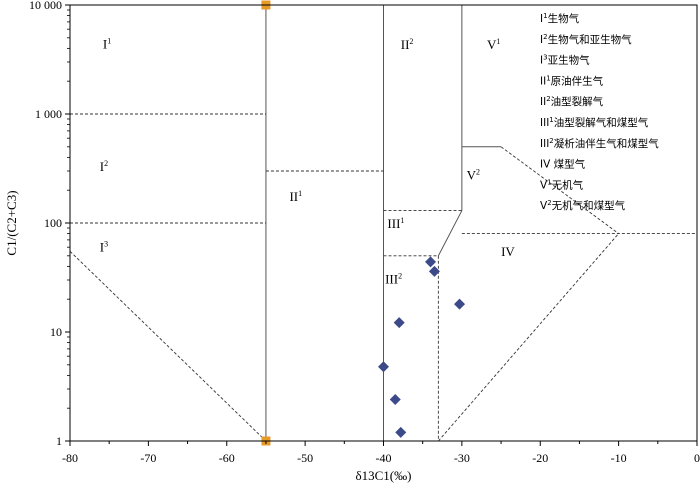  I want to click on x-tick-label: -30, so click(462, 458).